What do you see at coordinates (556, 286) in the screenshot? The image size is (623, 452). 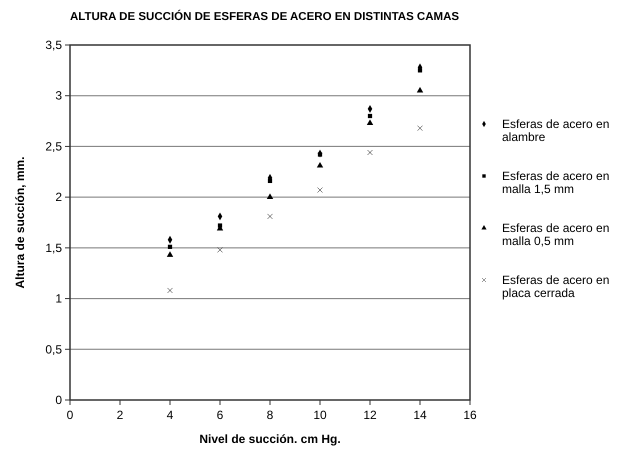 I see `legend-label: Esferas de acero en placa cerrada` at bounding box center [556, 286].